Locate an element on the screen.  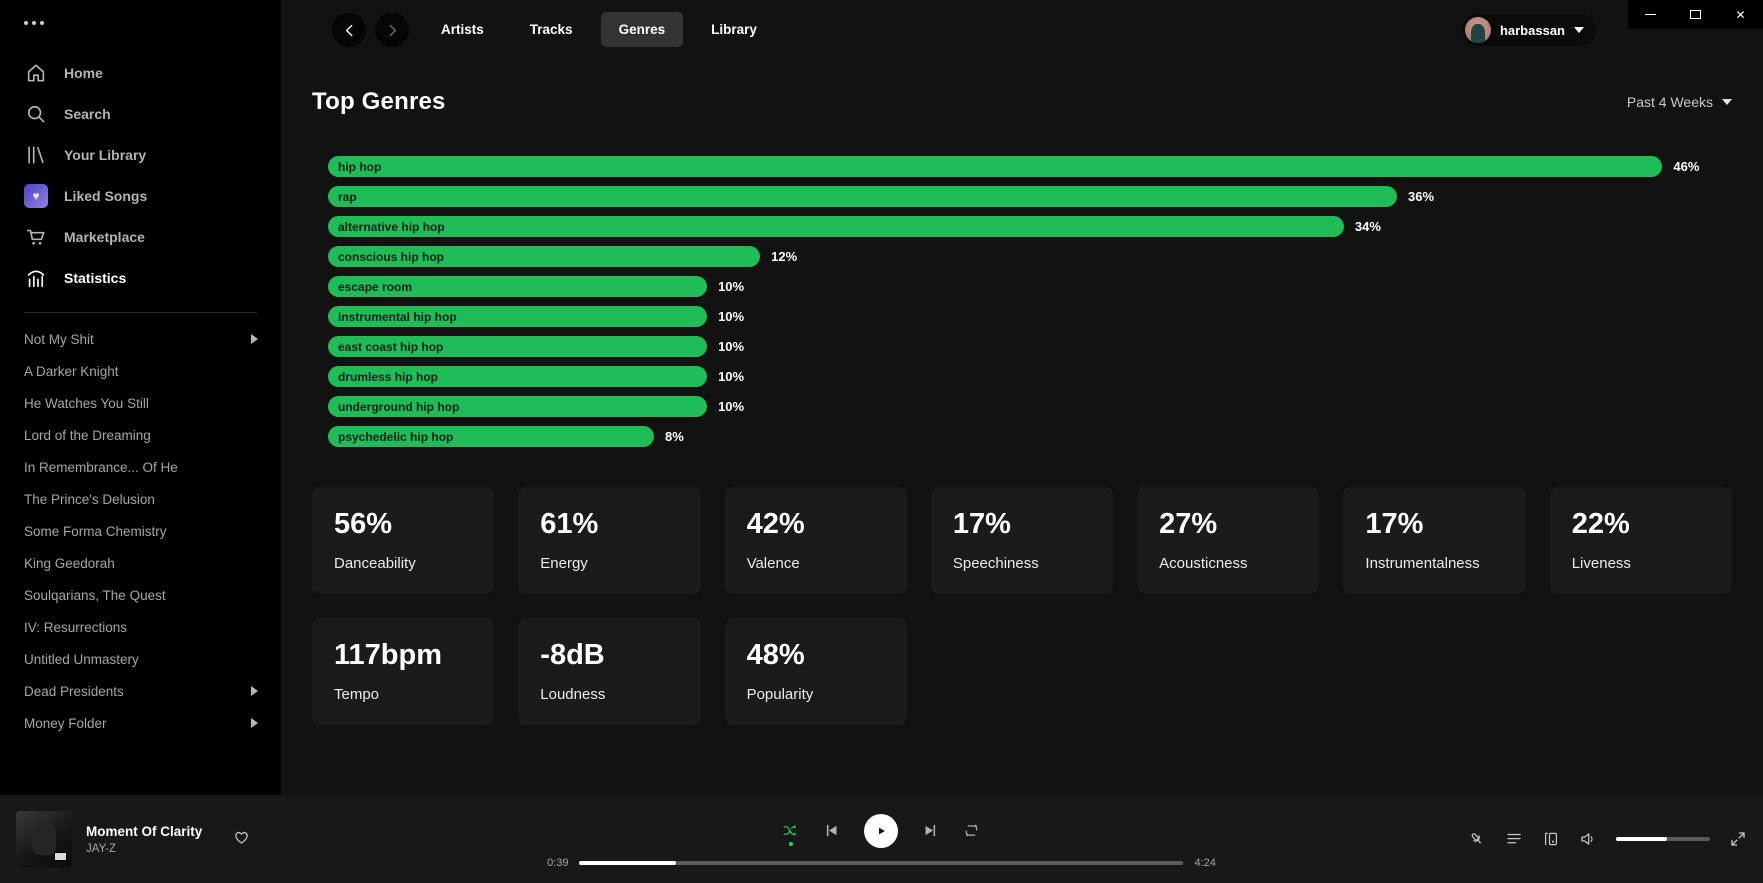
genre-bar-row: conscious hip hop 12% is located at coordinates (1030, 256).